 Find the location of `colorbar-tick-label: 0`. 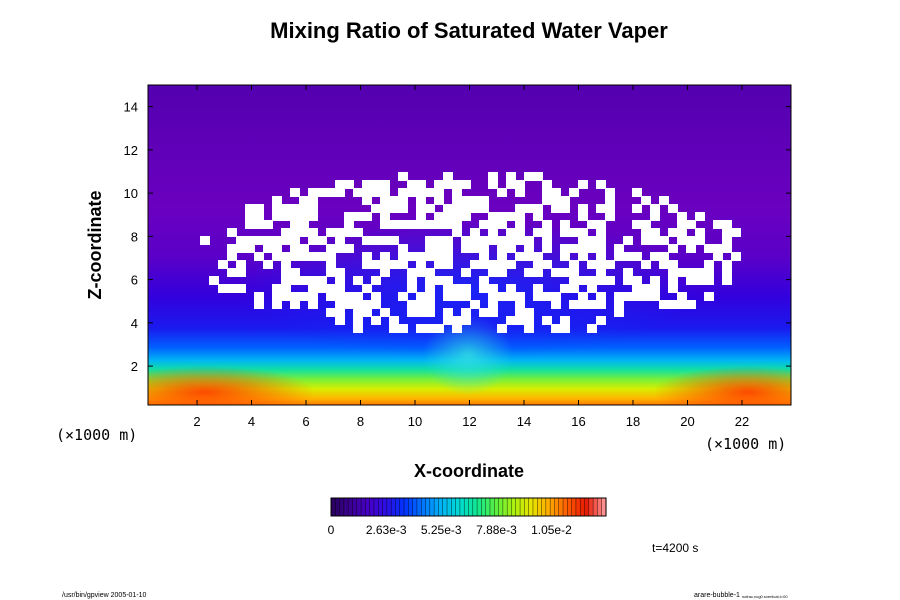

colorbar-tick-label: 0 is located at coordinates (331, 530).